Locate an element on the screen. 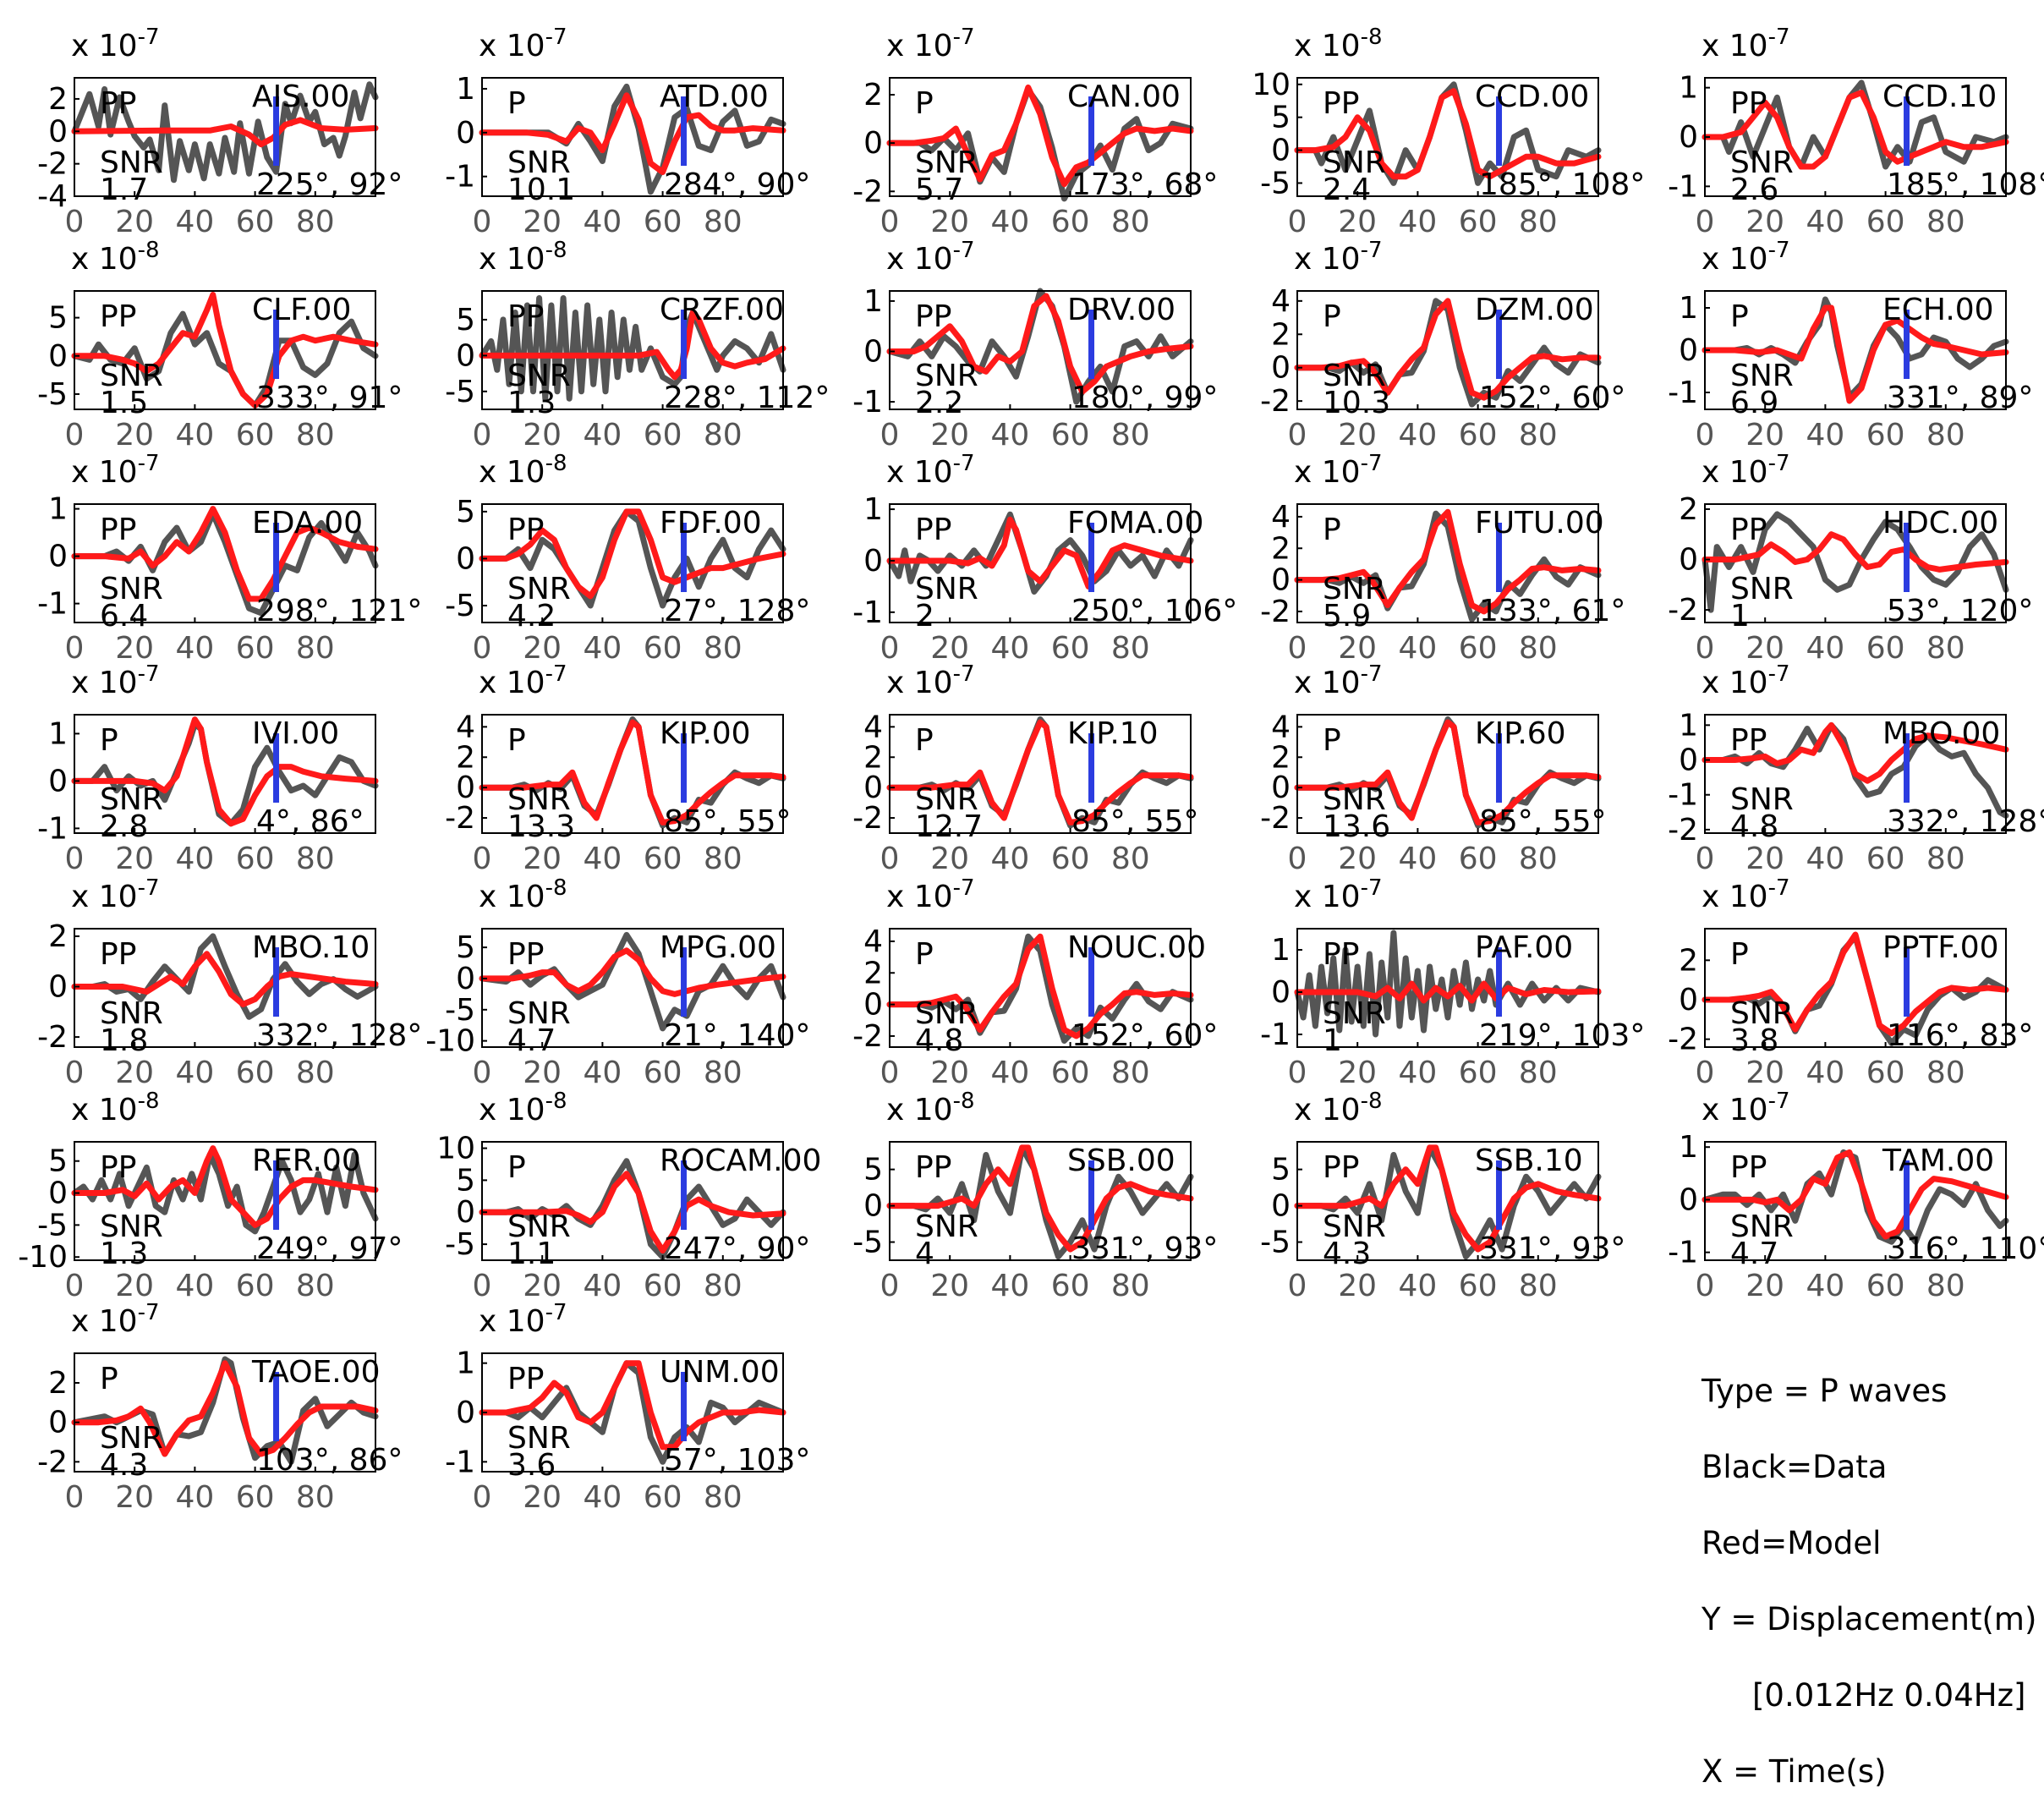 This screenshot has height=1810, width=2044. az-dist-label: 219°, 103° is located at coordinates (1562, 1035).